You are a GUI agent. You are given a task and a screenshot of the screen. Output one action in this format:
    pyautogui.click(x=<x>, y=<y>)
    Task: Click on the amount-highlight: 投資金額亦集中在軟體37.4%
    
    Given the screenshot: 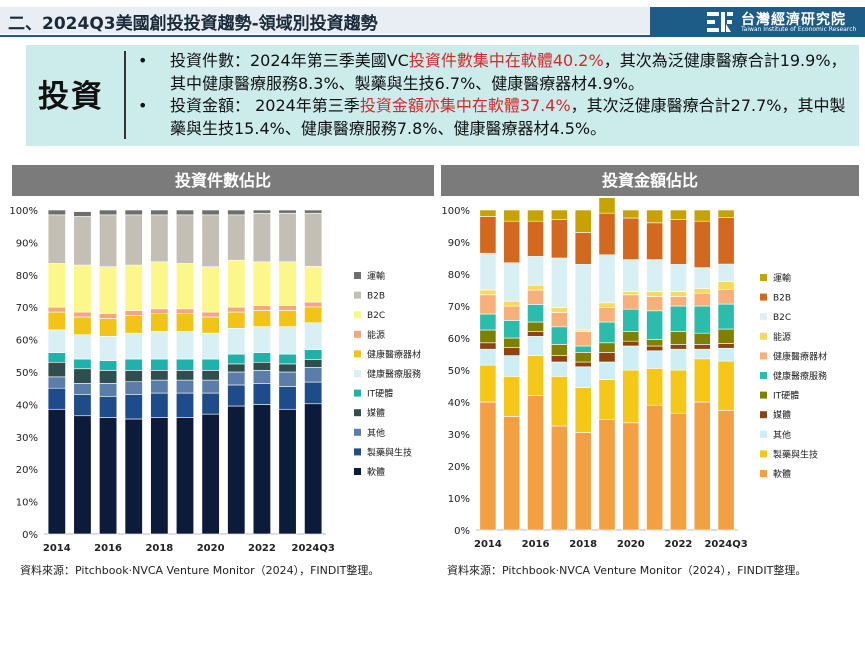 What is the action you would take?
    pyautogui.click(x=465, y=105)
    